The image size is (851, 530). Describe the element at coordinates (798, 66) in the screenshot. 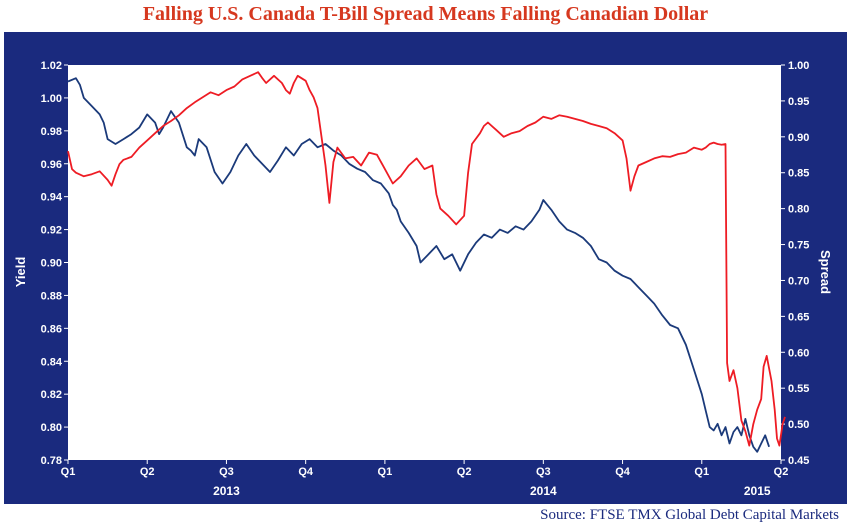

I see `right-tick-label: 1.00` at that location.